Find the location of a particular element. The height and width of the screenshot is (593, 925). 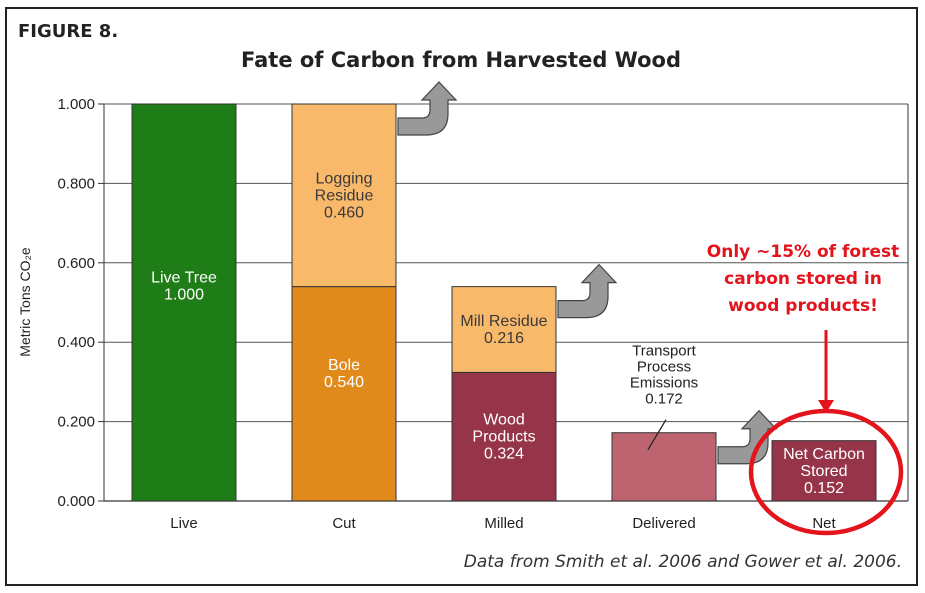

highlight-circle is located at coordinates (826, 472).